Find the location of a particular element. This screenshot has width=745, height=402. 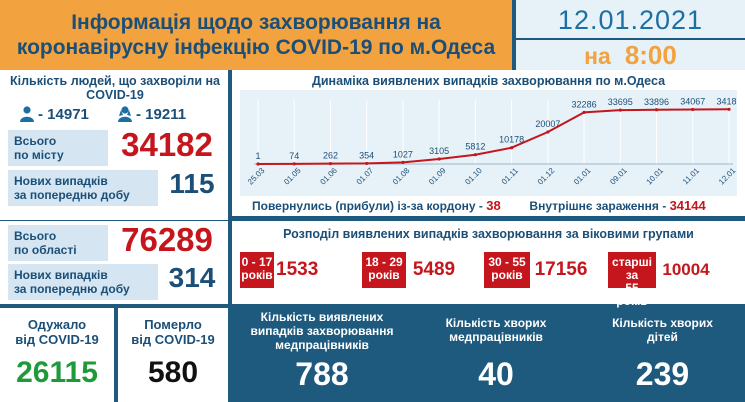

data-label: 74 is located at coordinates (294, 156).